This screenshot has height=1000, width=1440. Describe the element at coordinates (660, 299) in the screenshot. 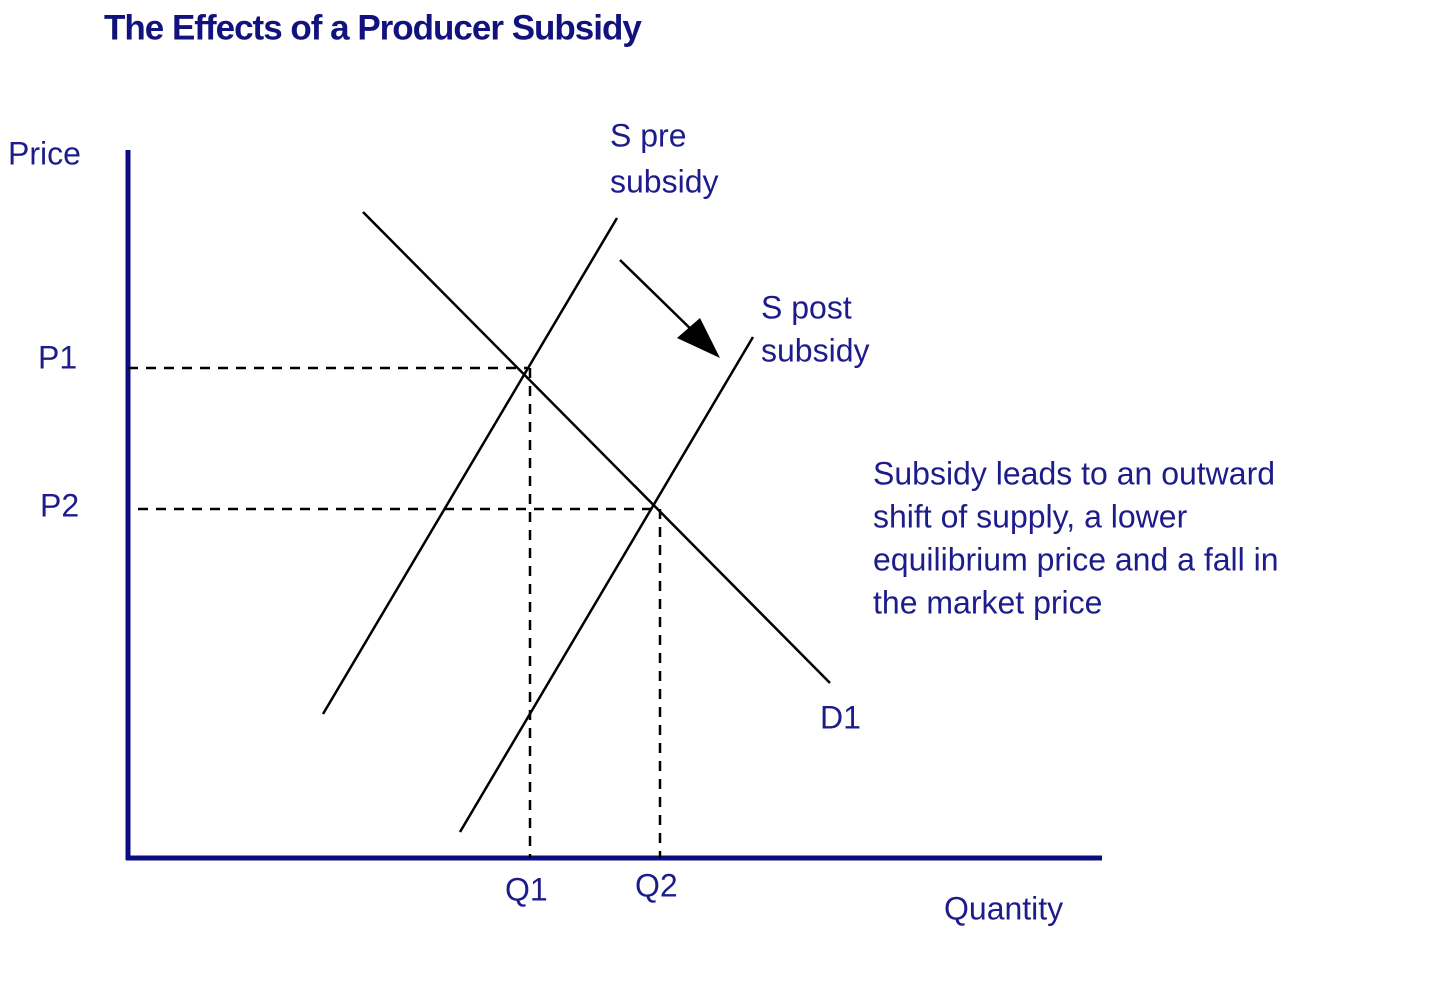

I see `shift-arrow` at that location.